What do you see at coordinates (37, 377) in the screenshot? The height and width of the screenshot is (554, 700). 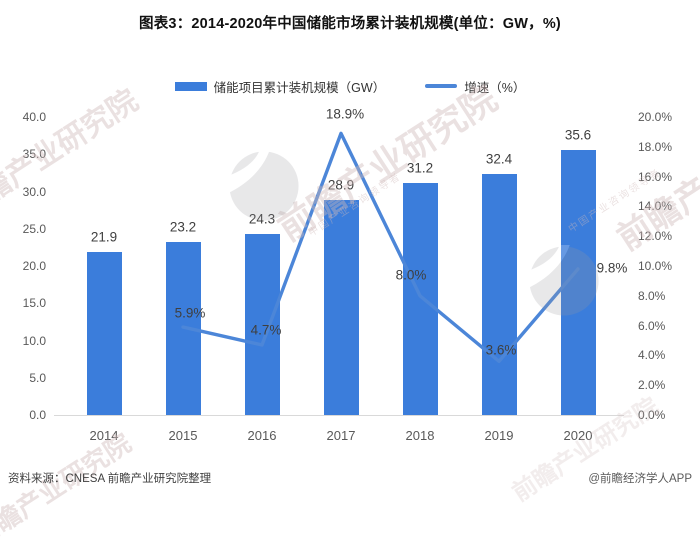 I see `left-axis-tick: 5.0` at bounding box center [37, 377].